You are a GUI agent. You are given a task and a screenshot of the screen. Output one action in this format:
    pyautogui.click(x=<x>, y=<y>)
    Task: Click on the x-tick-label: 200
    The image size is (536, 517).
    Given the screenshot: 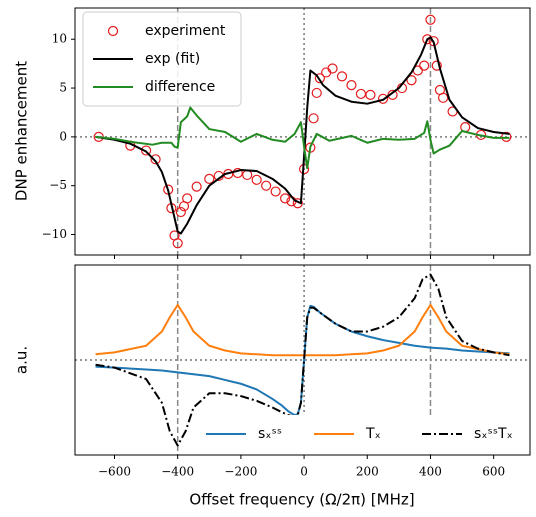 What is the action you would take?
    pyautogui.click(x=367, y=472)
    